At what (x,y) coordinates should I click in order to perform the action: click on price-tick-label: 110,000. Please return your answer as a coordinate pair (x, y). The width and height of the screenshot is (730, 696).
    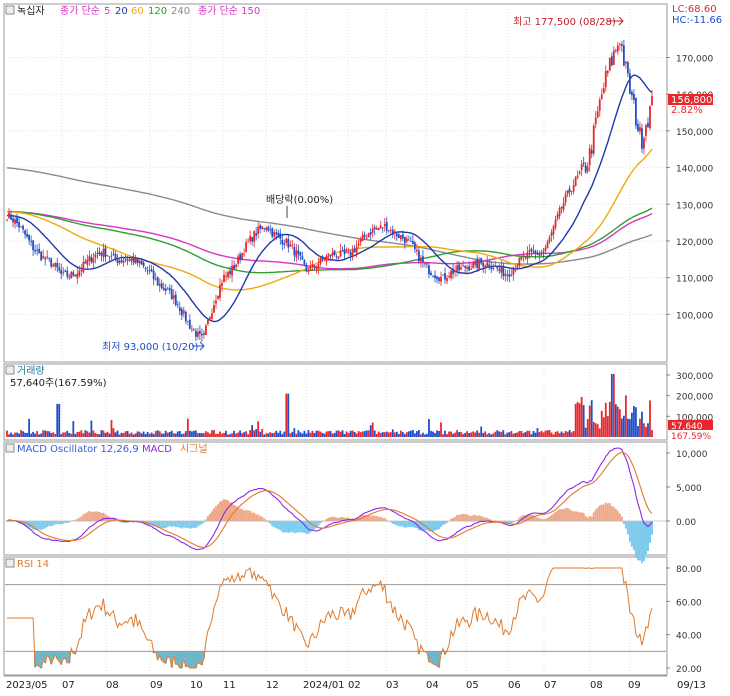
    Looking at the image, I should click on (694, 280).